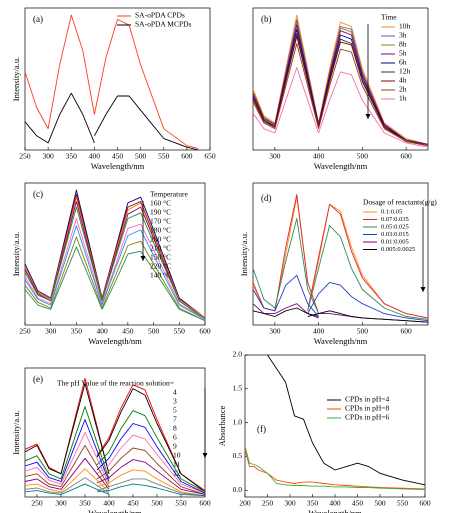  Describe the element at coordinates (160, 203) in the screenshot. I see `legend-label: 160 °C` at that location.